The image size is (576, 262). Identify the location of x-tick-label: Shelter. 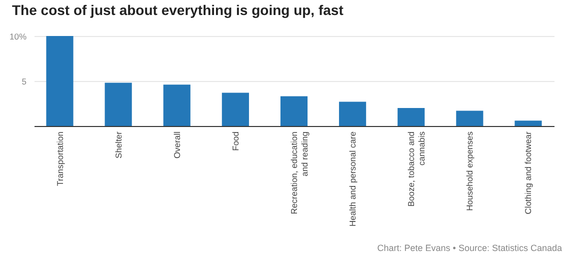
(118, 144).